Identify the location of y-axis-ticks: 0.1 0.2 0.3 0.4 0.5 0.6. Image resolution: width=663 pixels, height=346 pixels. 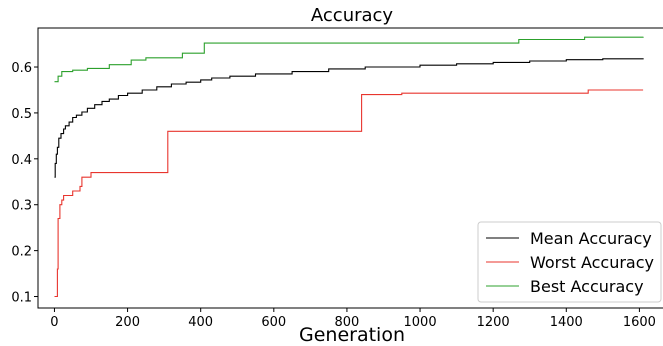
(24, 183).